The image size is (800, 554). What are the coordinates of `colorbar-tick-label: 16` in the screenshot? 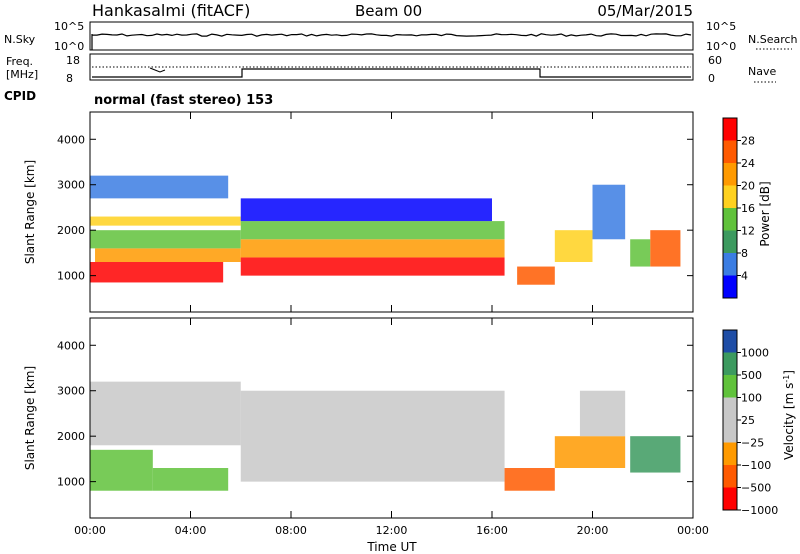 It's located at (748, 208).